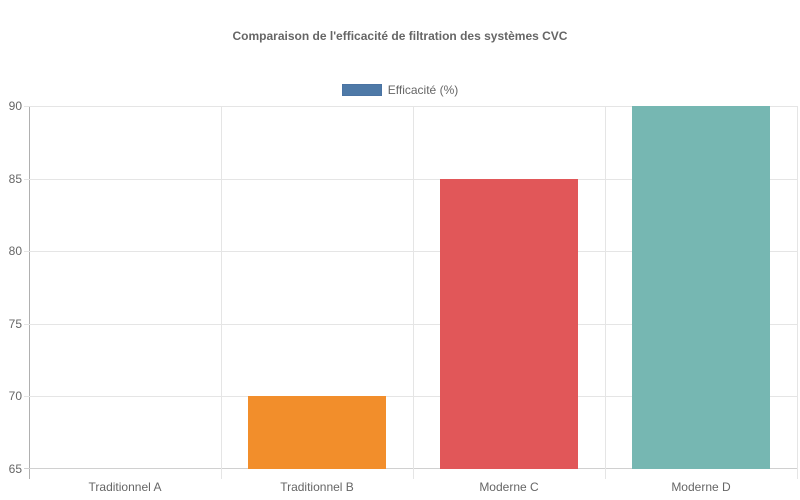  What do you see at coordinates (125, 487) in the screenshot?
I see `x-tick-label: Traditionnel A` at bounding box center [125, 487].